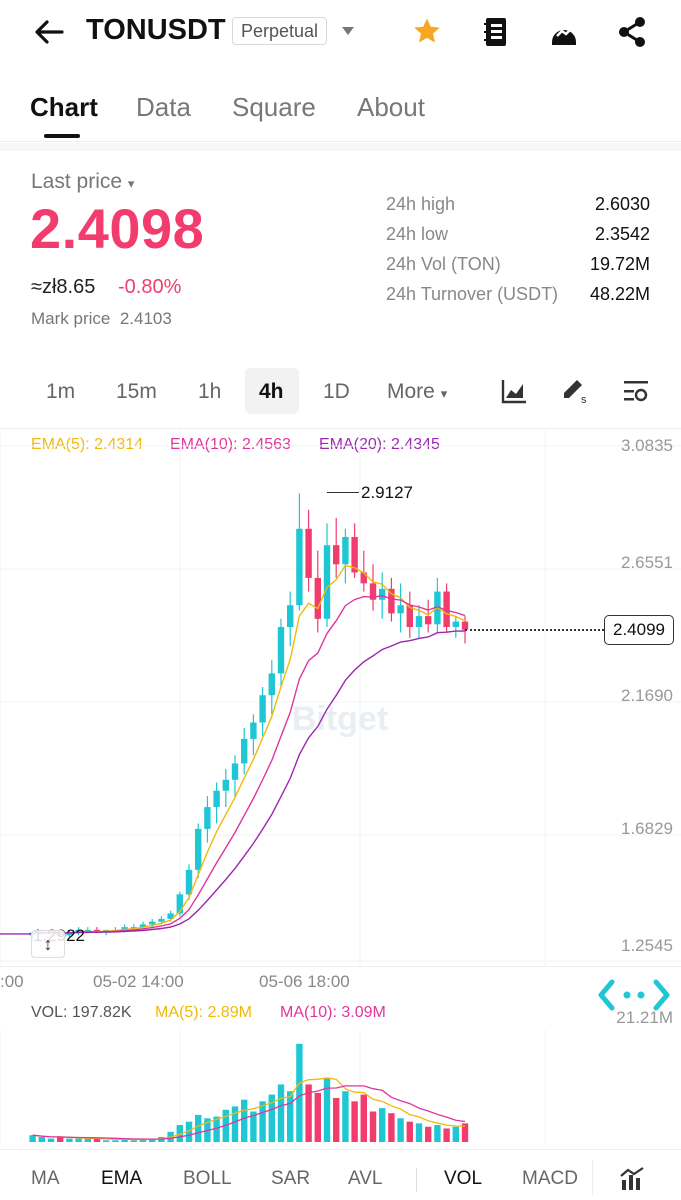 The width and height of the screenshot is (681, 1200). I want to click on indicator-sar: SAR, so click(291, 1178).